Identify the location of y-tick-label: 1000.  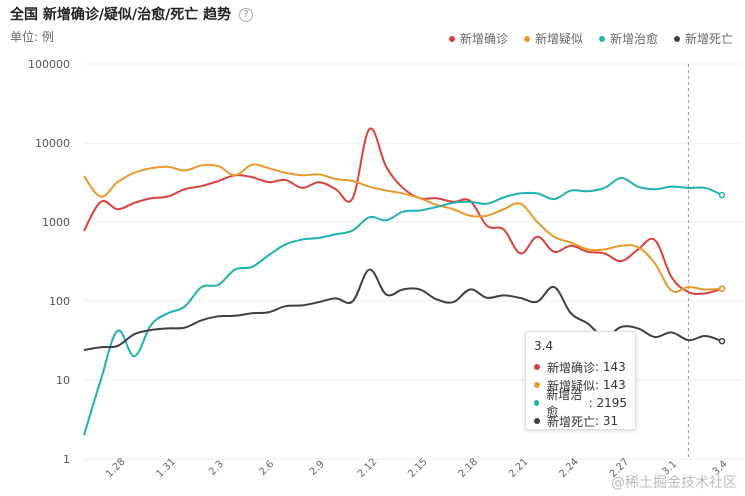
(56, 222).